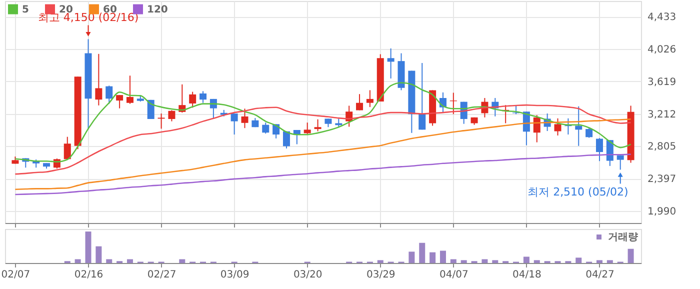 This screenshot has height=289, width=700. Describe the element at coordinates (454, 275) in the screenshot. I see `x-tick-label: 04/07` at that location.